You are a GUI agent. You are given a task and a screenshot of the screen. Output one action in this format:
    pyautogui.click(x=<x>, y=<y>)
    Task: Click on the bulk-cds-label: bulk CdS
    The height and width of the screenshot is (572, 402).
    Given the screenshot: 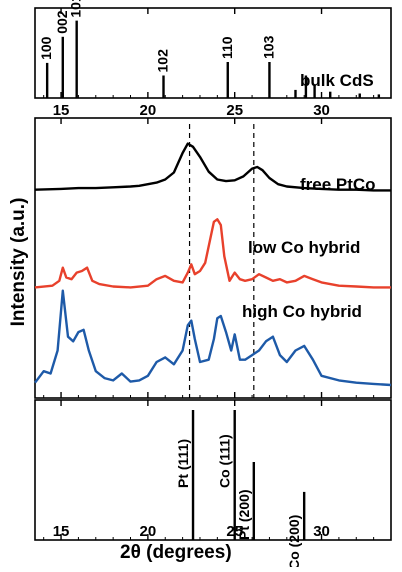 What is the action you would take?
    pyautogui.click(x=337, y=80)
    